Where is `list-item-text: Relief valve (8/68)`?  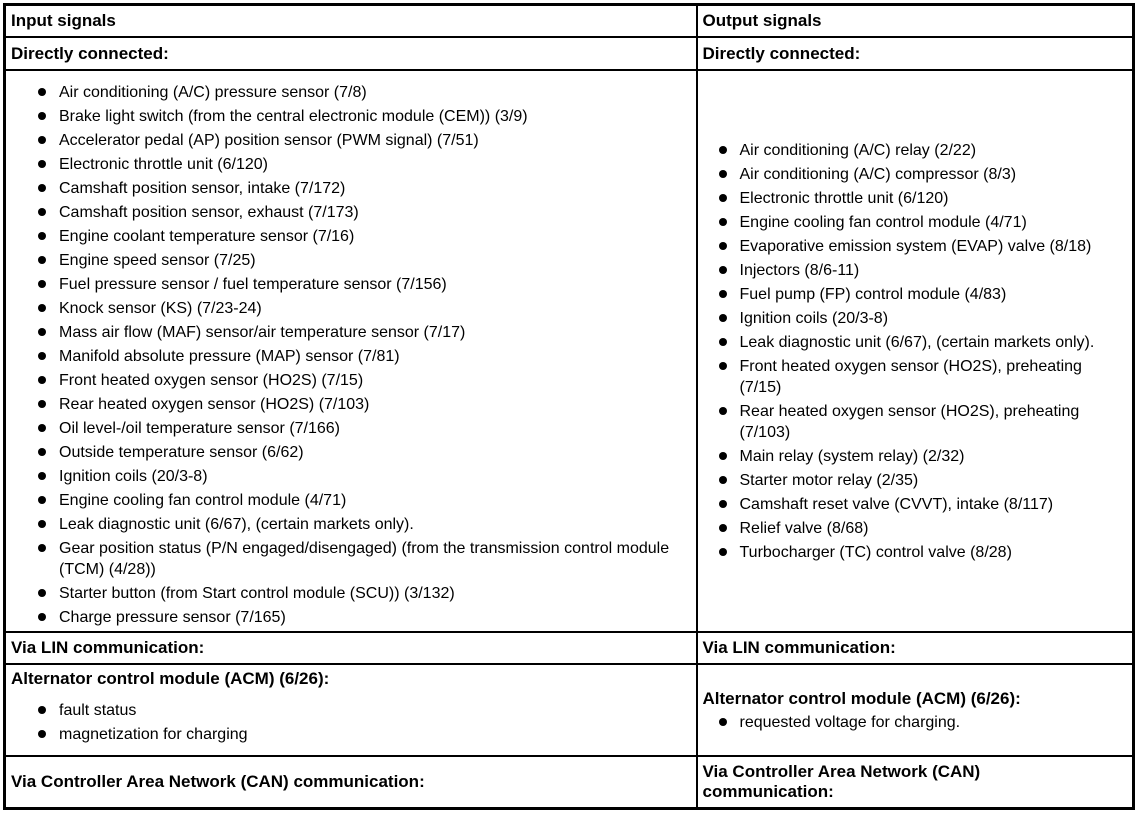
list-item-text: Relief valve (8/68) is located at coordinates (804, 528).